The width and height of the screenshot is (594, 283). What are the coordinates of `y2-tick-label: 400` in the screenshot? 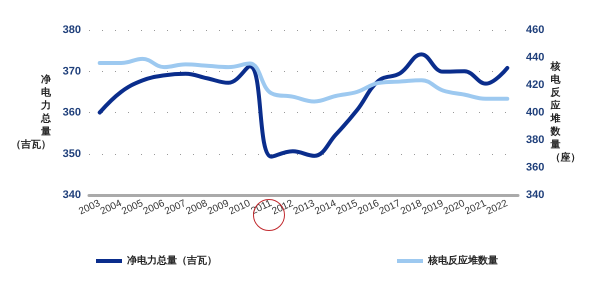 It's located at (535, 112).